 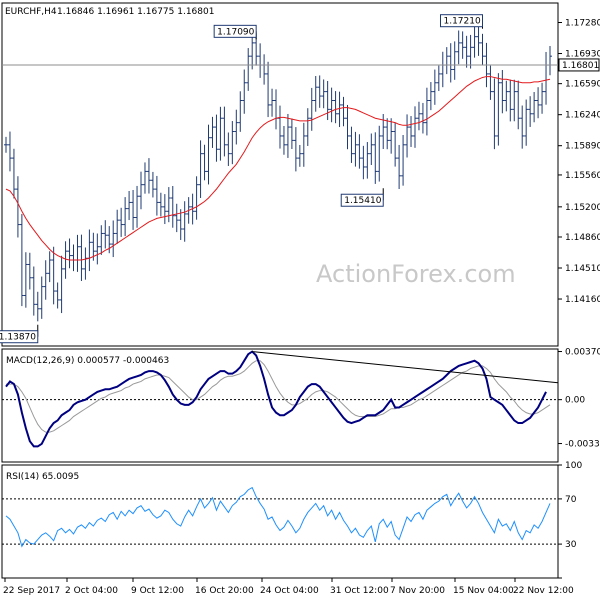 What do you see at coordinates (571, 500) in the screenshot?
I see `rsi-y-tick-label: 70` at bounding box center [571, 500].